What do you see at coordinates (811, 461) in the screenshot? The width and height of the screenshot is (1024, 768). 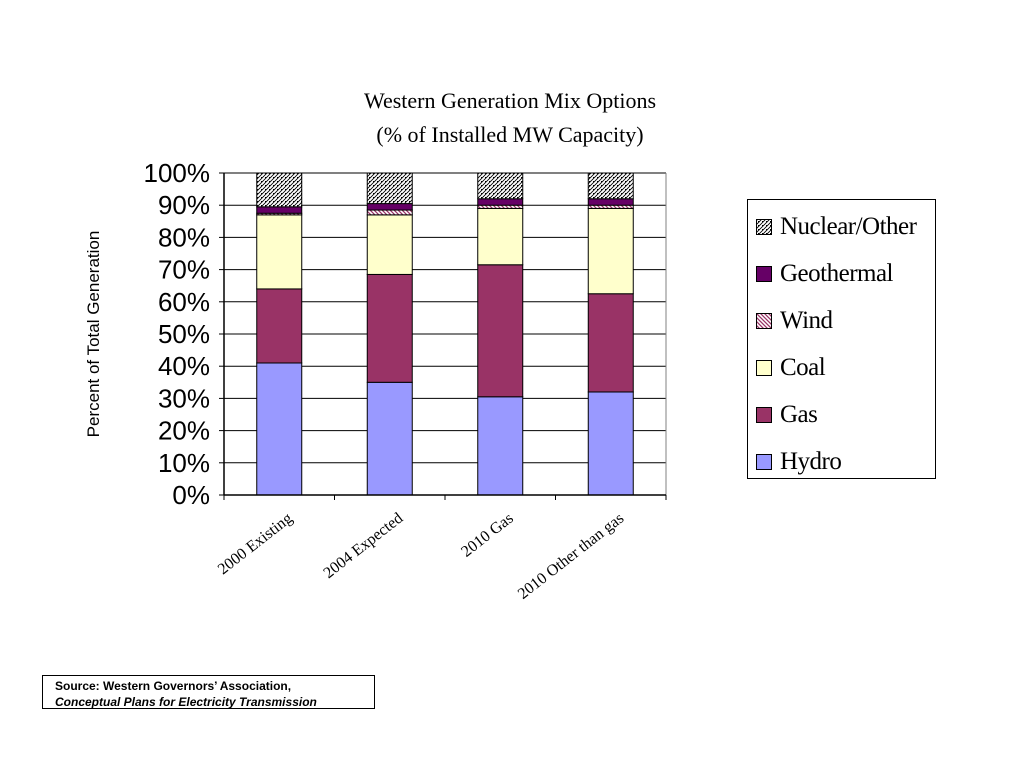 I see `legend-label-hydro: Hydro` at bounding box center [811, 461].